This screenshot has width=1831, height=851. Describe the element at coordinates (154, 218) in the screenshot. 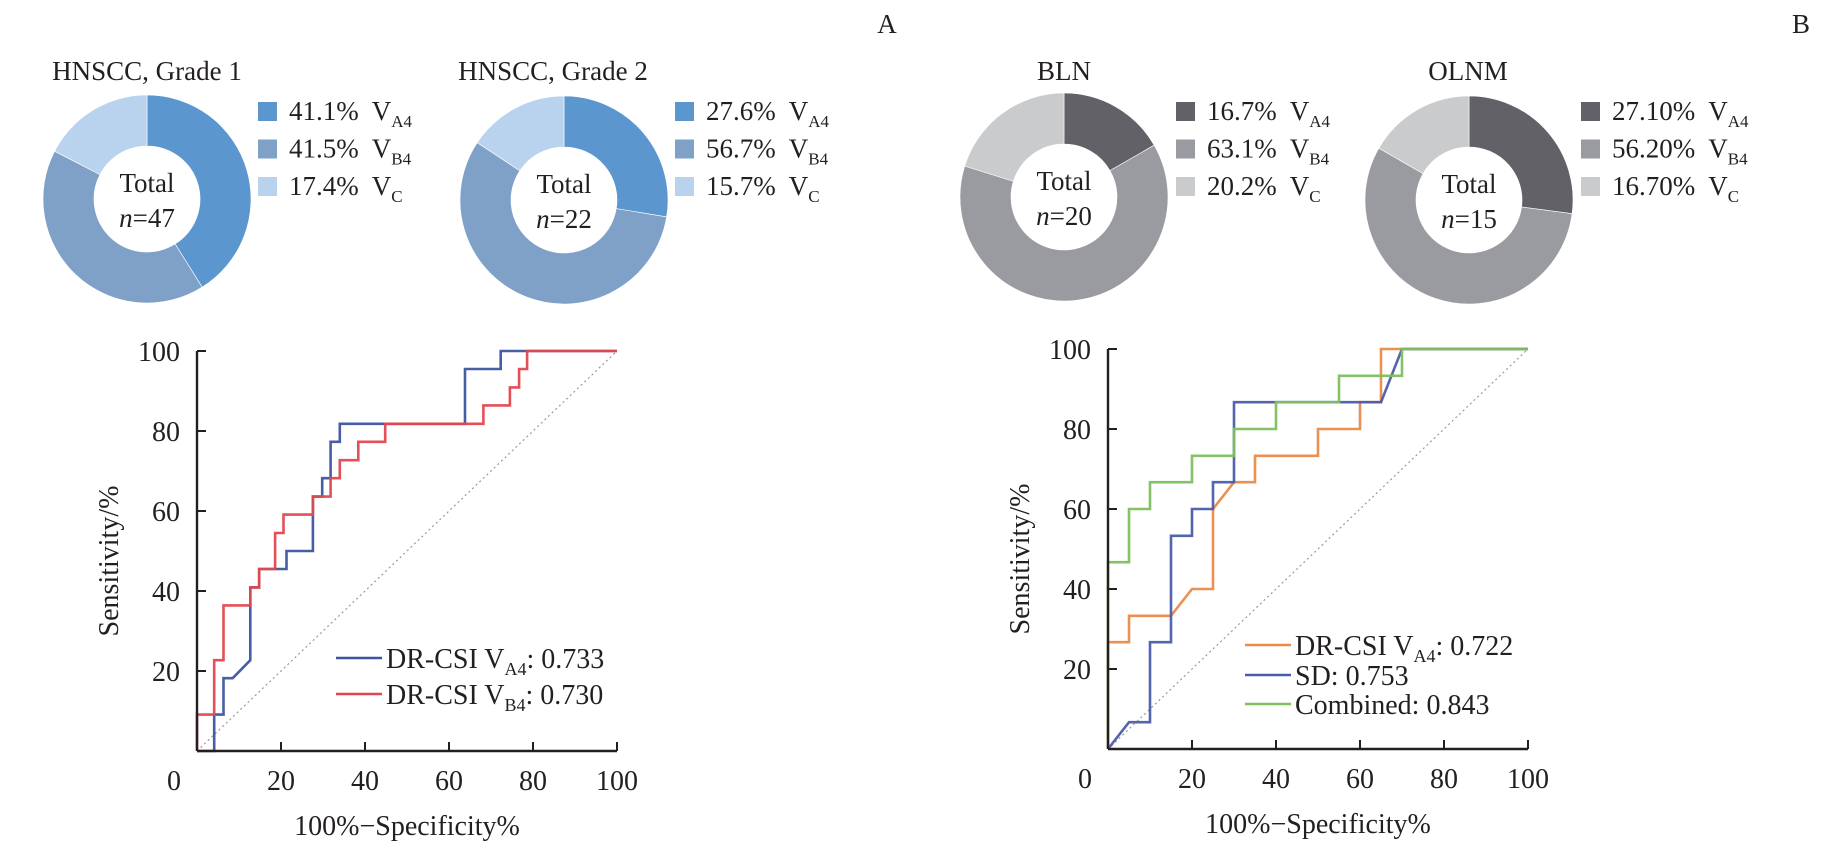

I see `n-value: =47` at that location.